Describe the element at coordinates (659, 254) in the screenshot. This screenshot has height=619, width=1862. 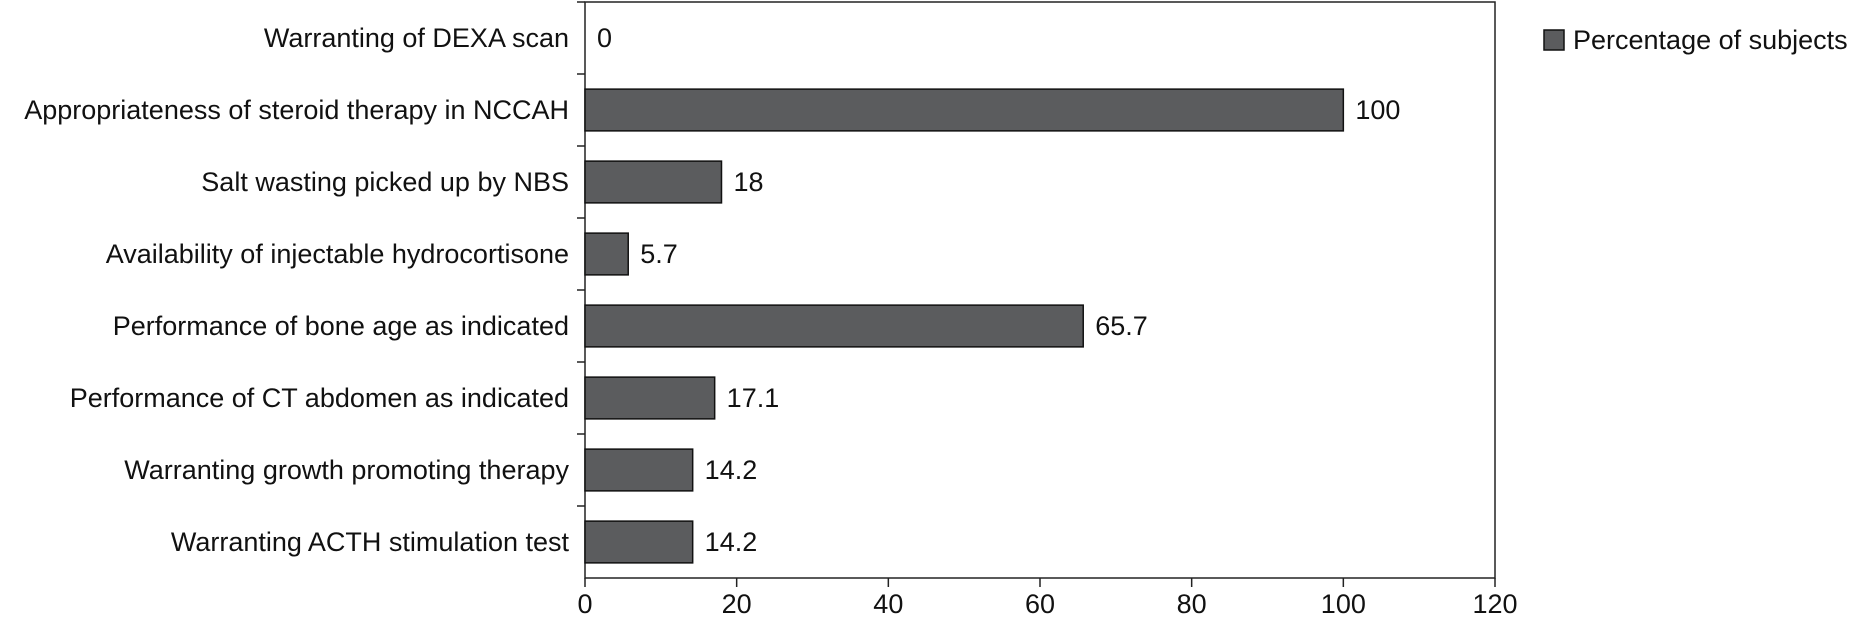
I see `value-label: 5.7` at that location.